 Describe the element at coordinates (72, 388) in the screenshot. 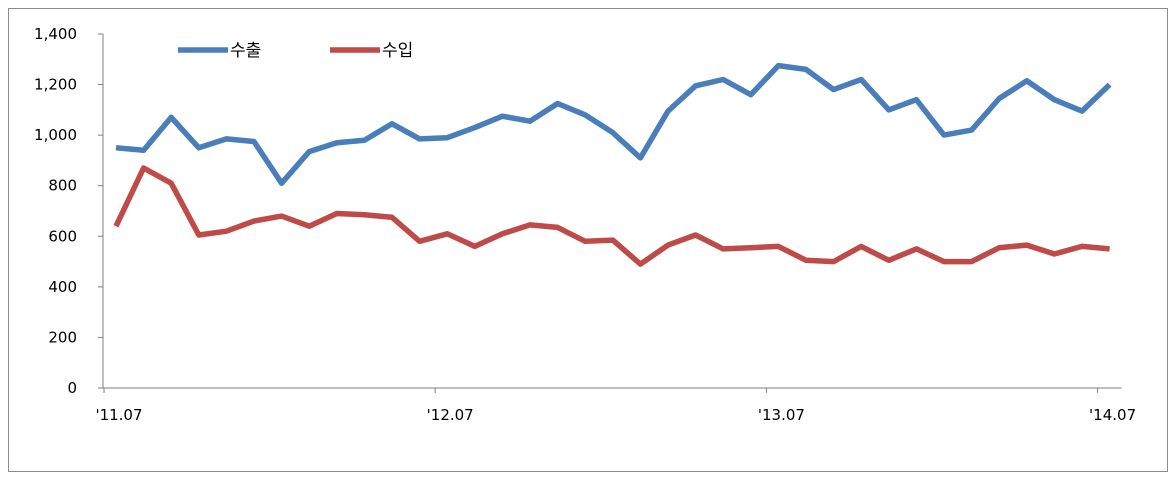

I see `y-tick-label: 0` at that location.